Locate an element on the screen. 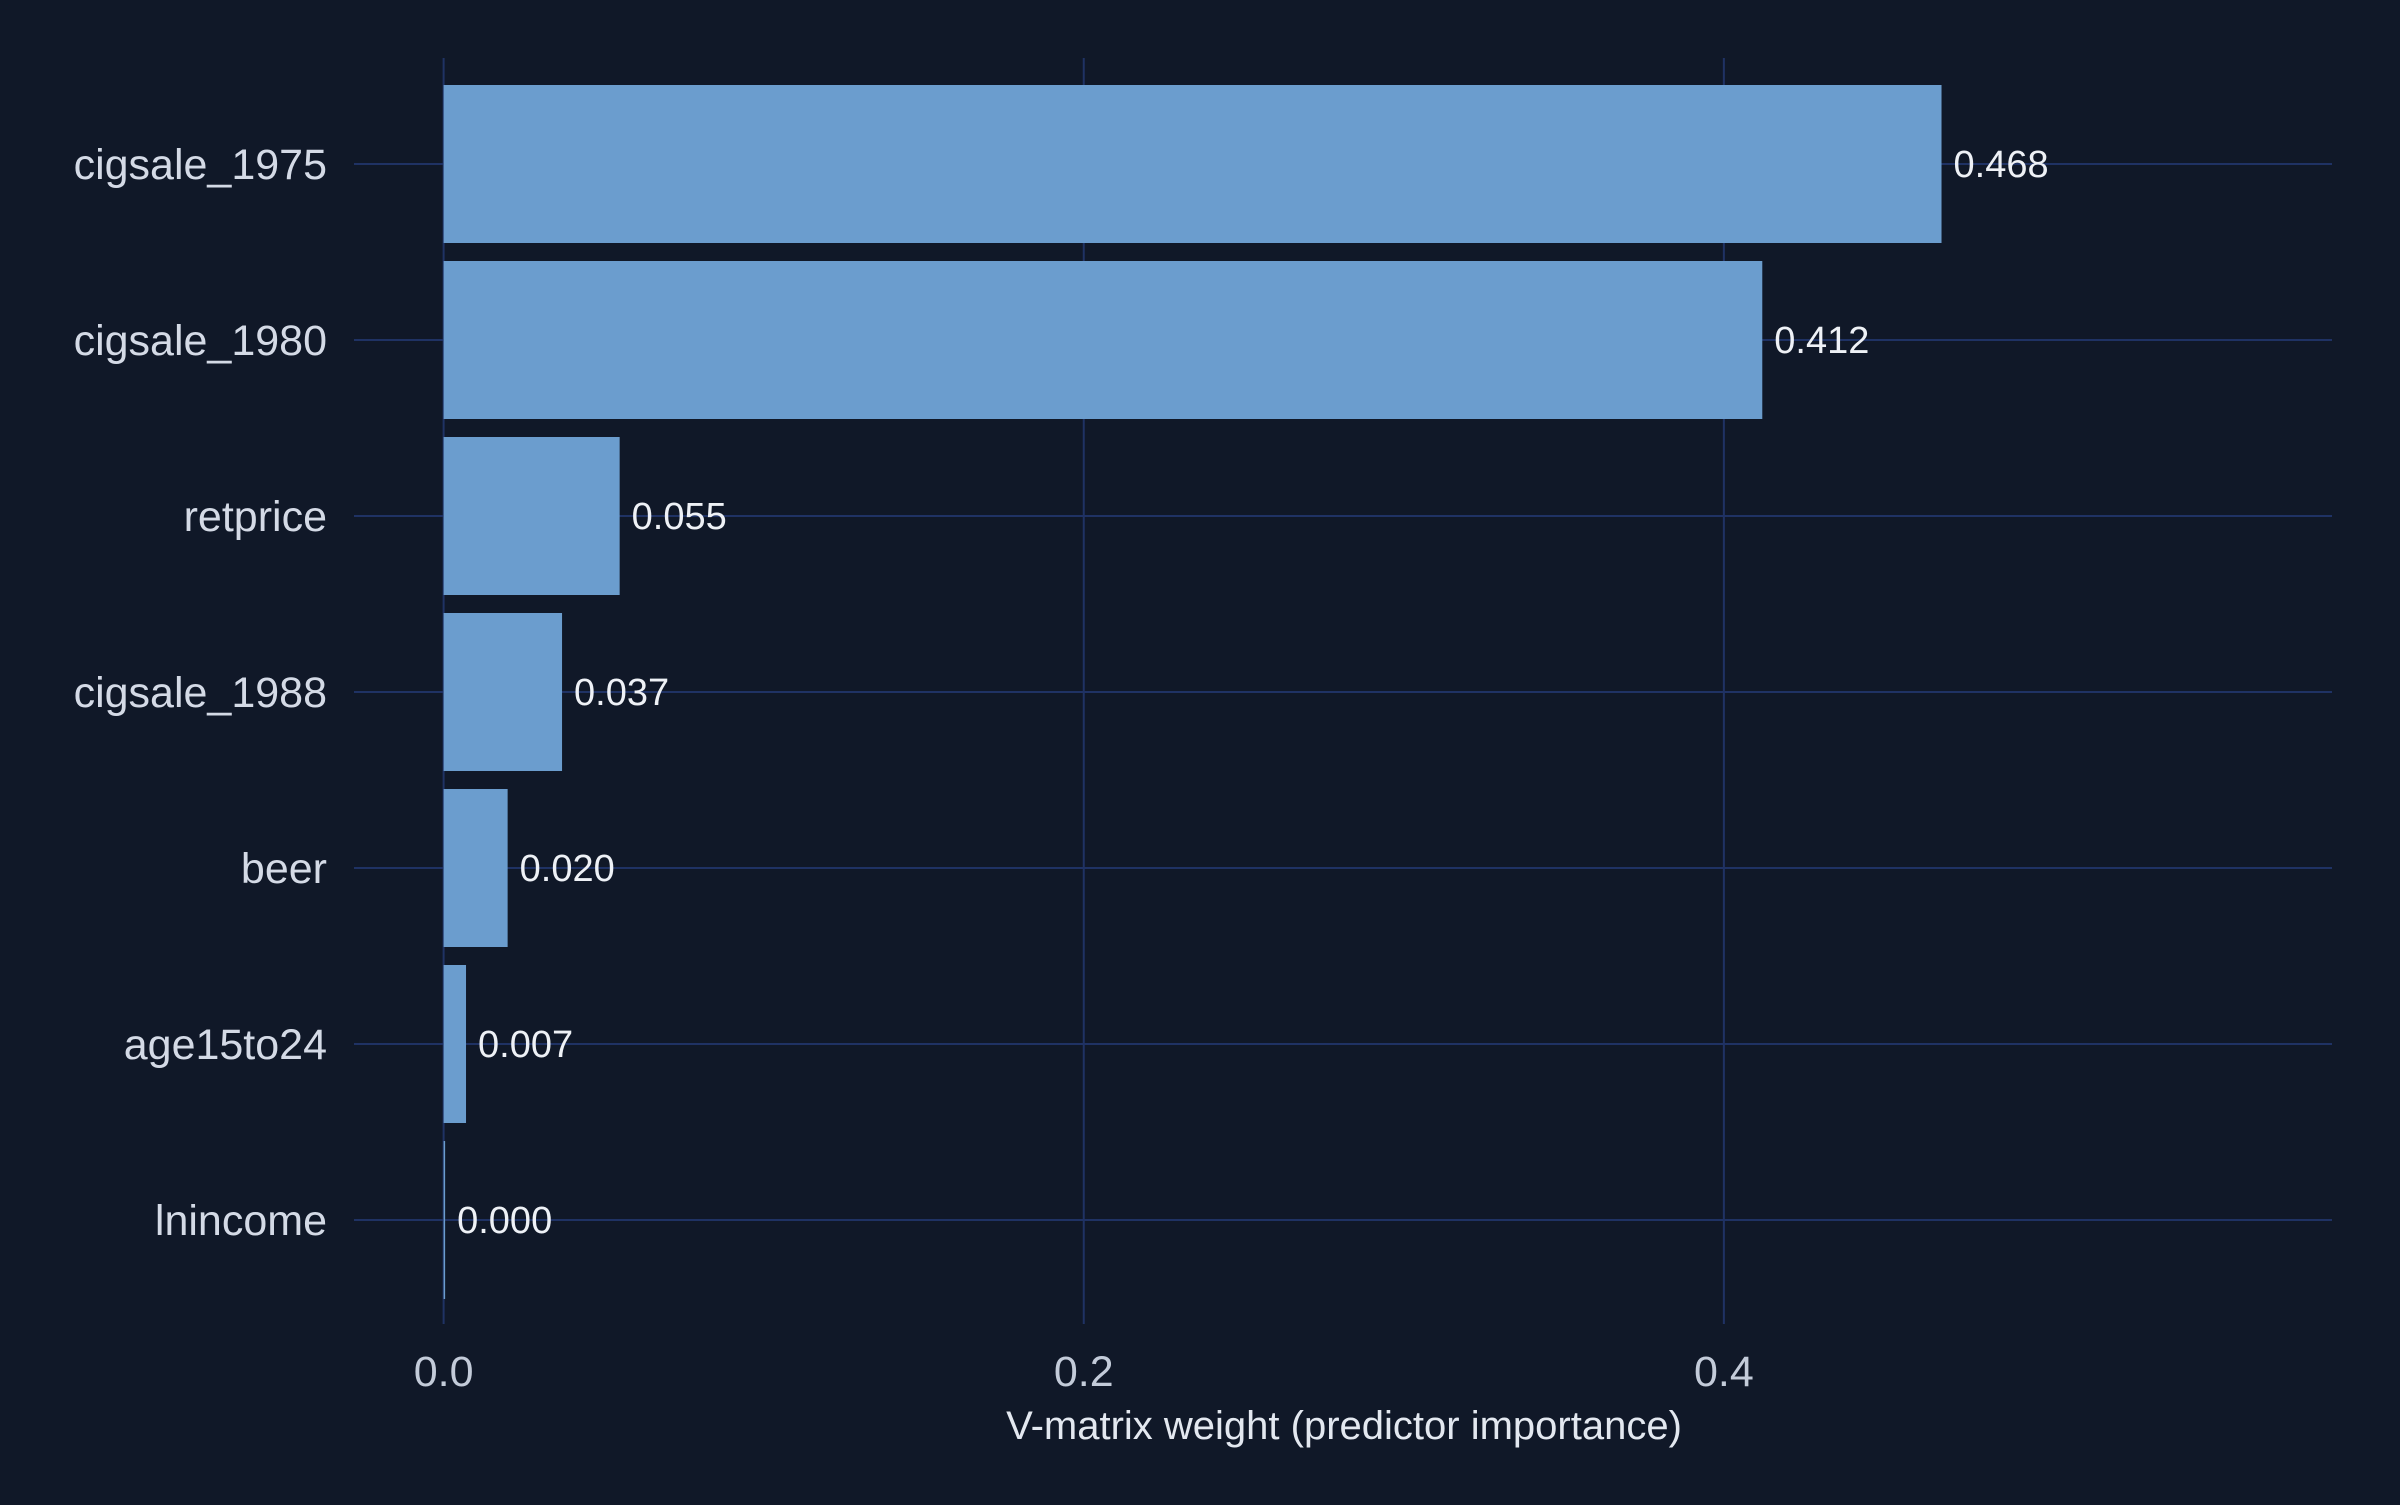 This screenshot has height=1505, width=2400. value-label: 0.055 is located at coordinates (679, 517).